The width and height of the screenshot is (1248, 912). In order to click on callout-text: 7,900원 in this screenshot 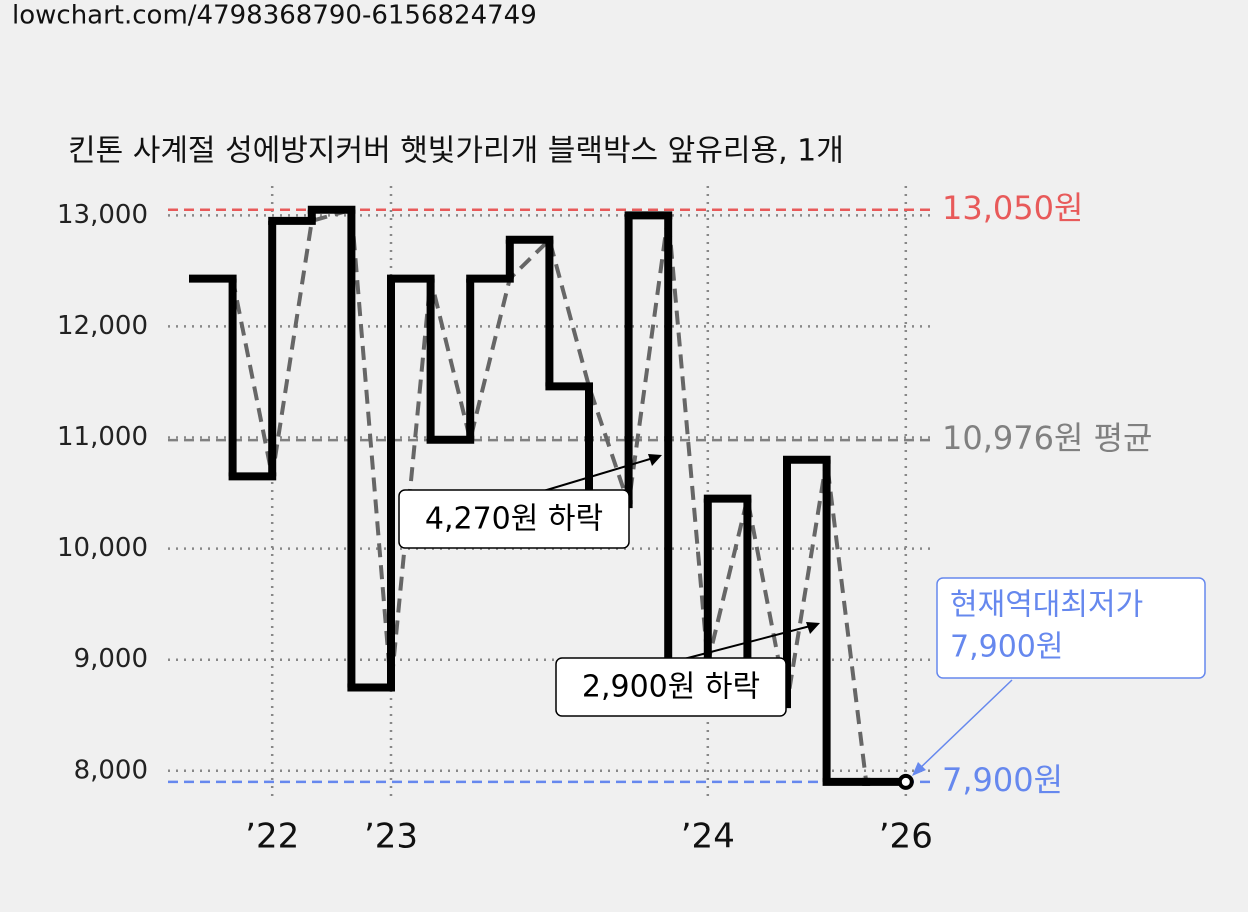, I will do `click(1006, 647)`.